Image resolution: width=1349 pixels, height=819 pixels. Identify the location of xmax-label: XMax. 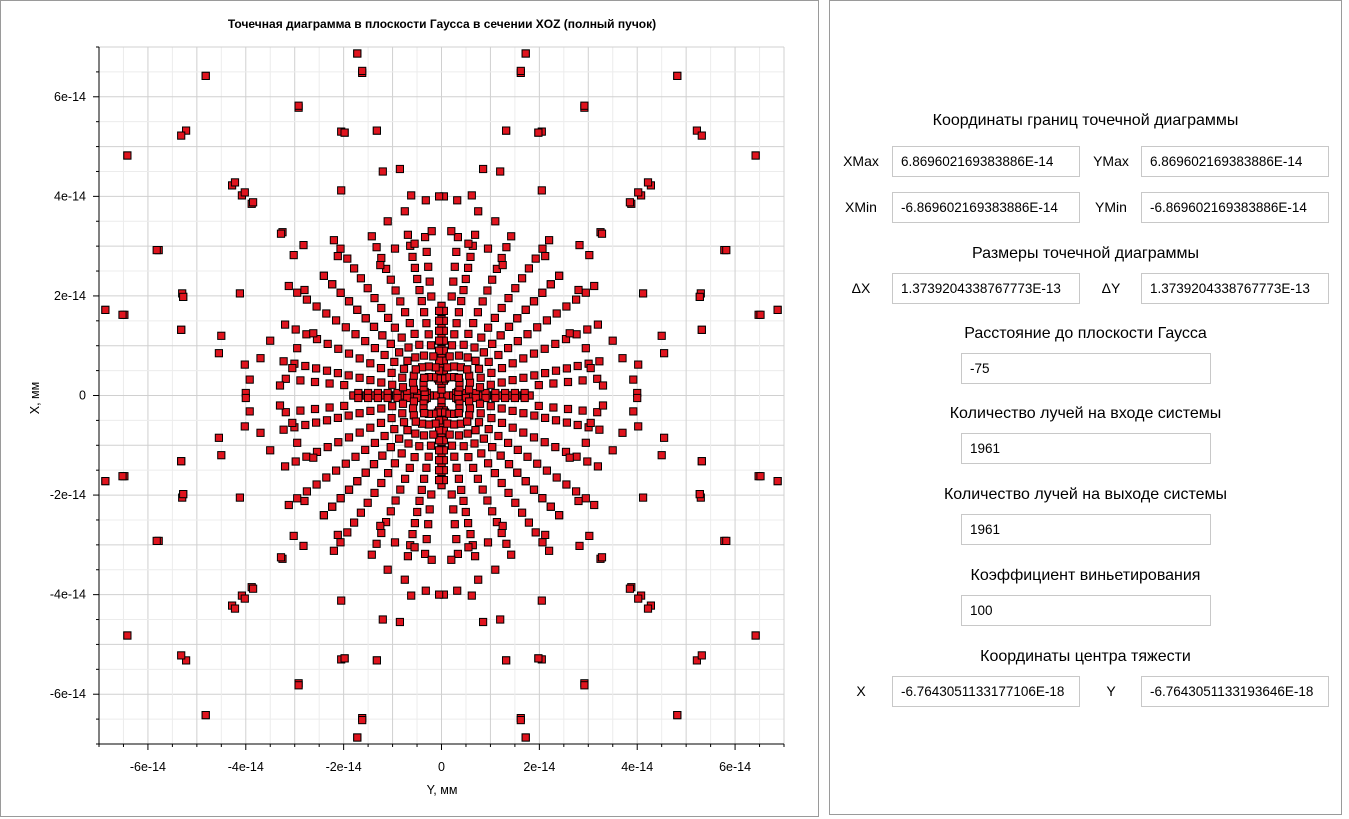
(861, 161).